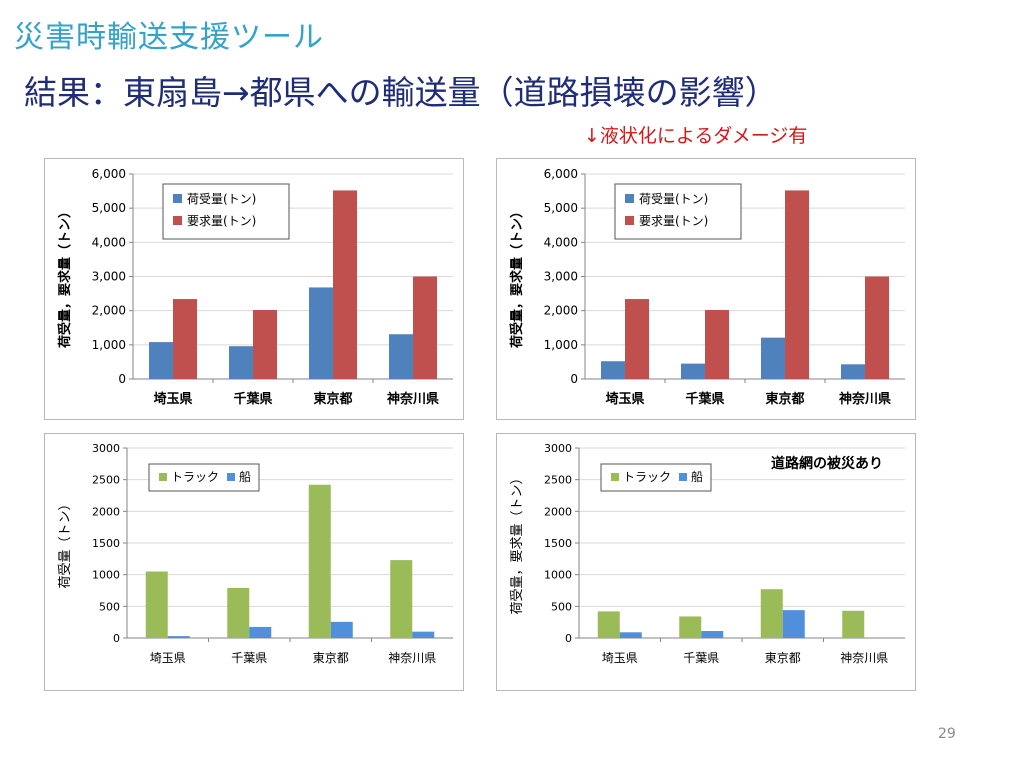 This screenshot has width=1024, height=768. Describe the element at coordinates (827, 463) in the screenshot. I see `chart-annotation: 道路網の被災あり` at that location.